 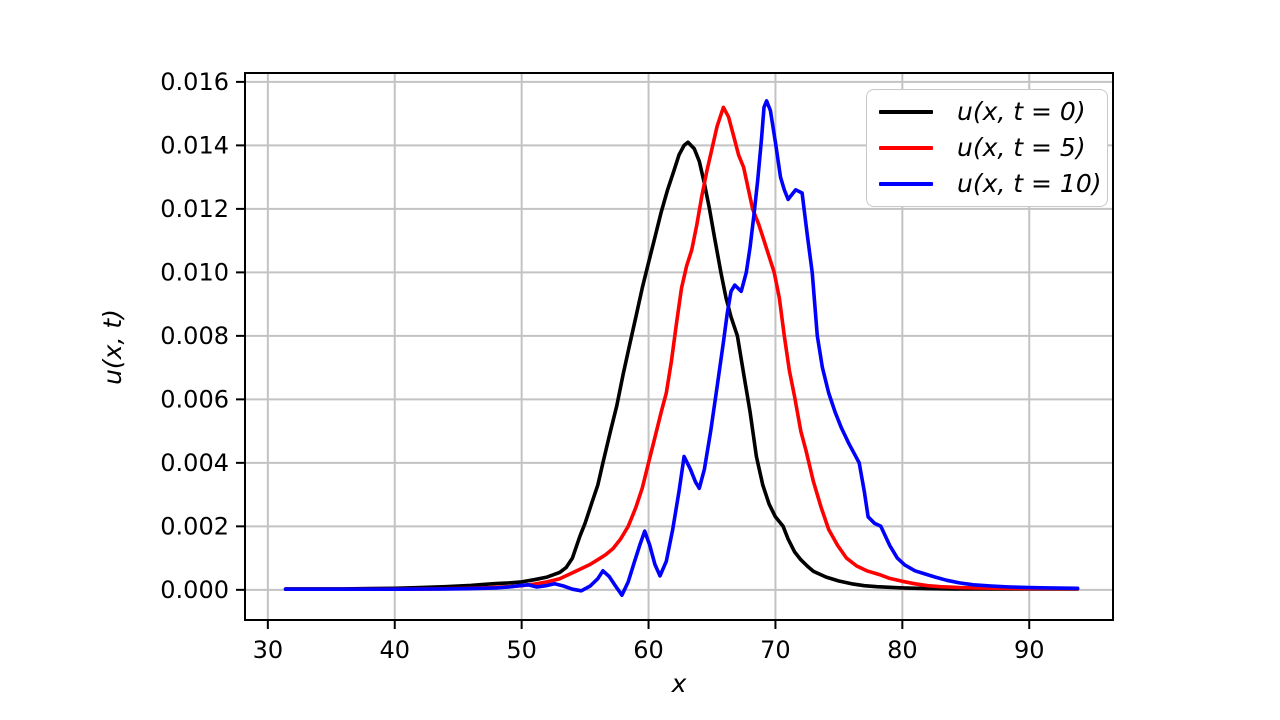 I want to click on legend: u(x, t = 0) u(x, t = 5) u(x, t = 10), so click(x=987, y=148).